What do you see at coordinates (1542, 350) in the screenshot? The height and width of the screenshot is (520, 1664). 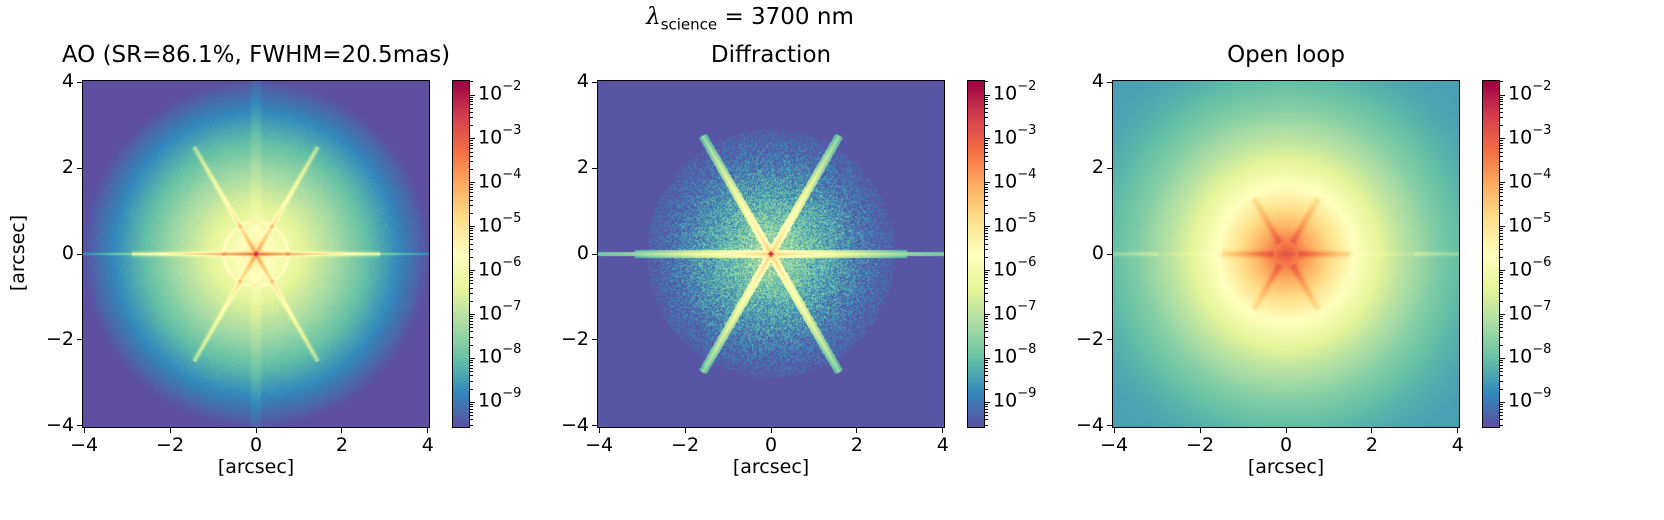 I see `tick-exponent: −8` at bounding box center [1542, 350].